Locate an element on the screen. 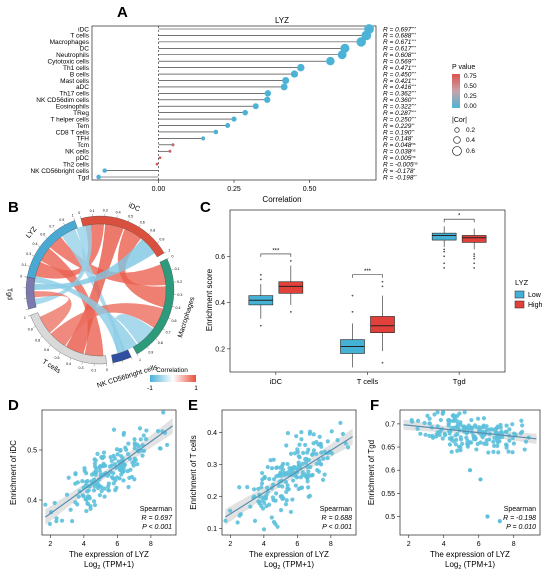 The image size is (550, 582). panel-label-b: B is located at coordinates (13, 207).